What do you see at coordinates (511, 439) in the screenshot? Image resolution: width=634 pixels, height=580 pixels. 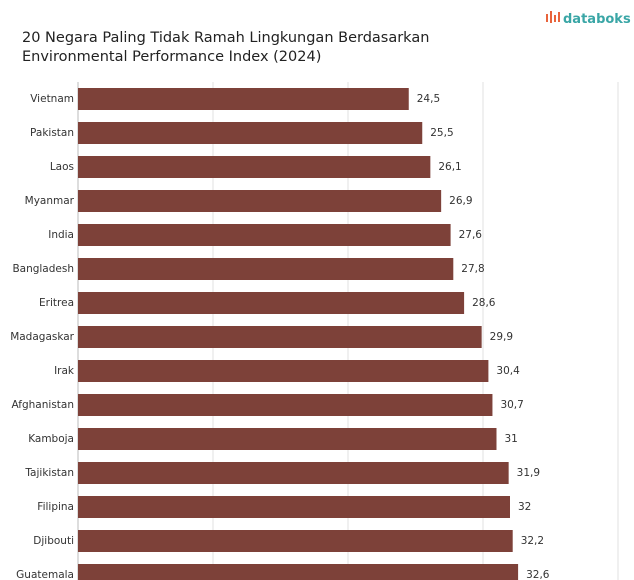 I see `value-label: 31` at bounding box center [511, 439].